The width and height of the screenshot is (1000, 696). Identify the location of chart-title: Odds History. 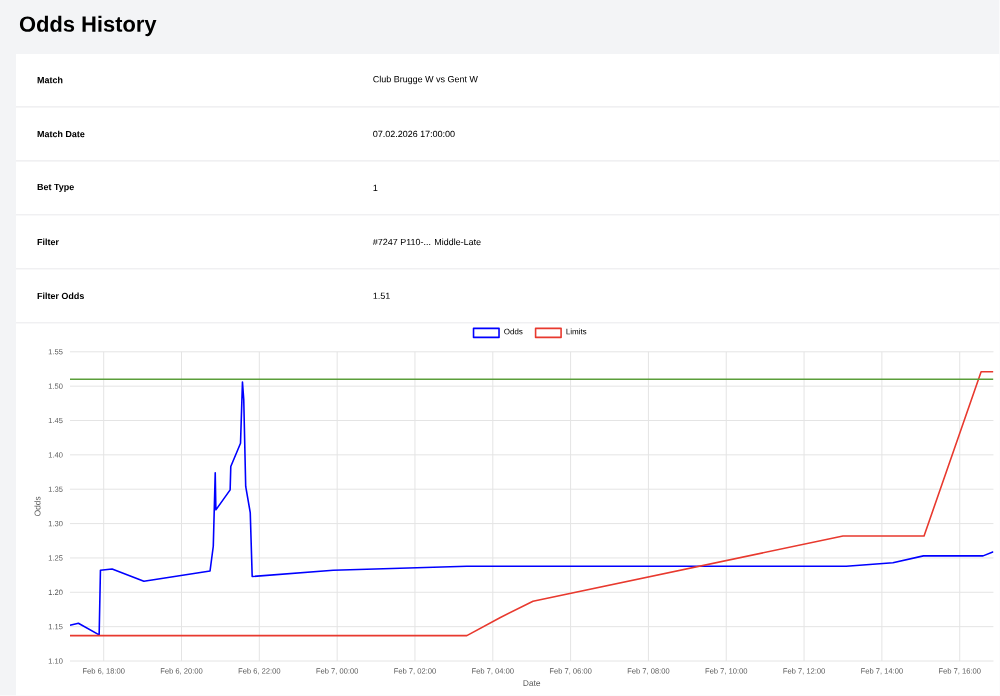
(88, 26).